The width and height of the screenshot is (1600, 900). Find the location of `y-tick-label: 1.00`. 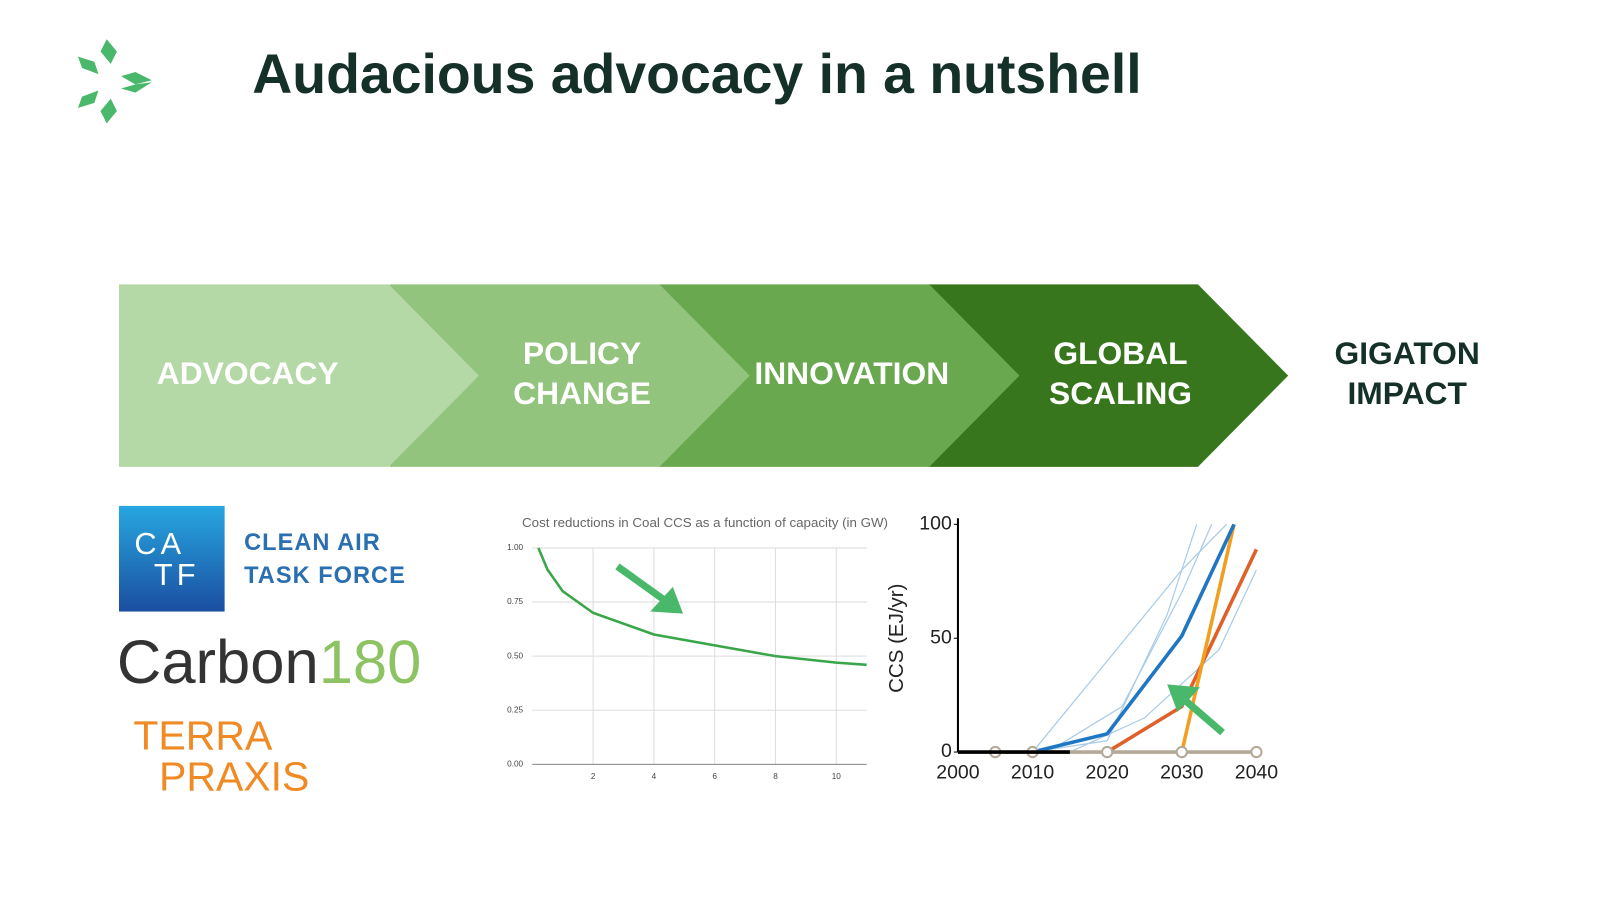

y-tick-label: 1.00 is located at coordinates (515, 547).